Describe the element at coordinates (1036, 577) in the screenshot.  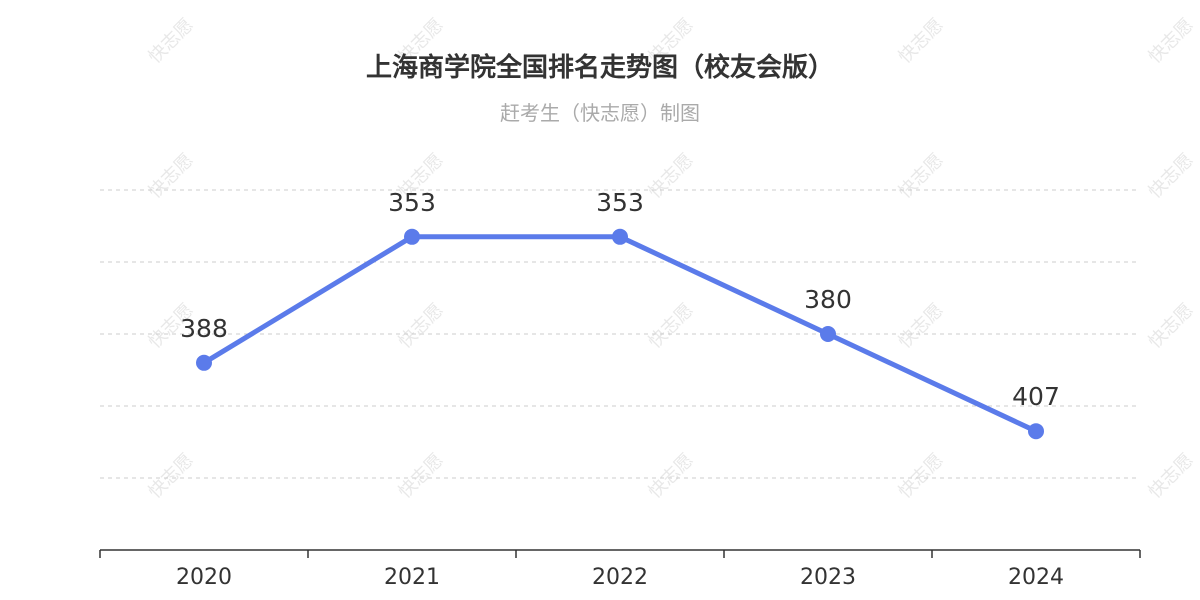
I see `x-tick-label: 2024` at that location.